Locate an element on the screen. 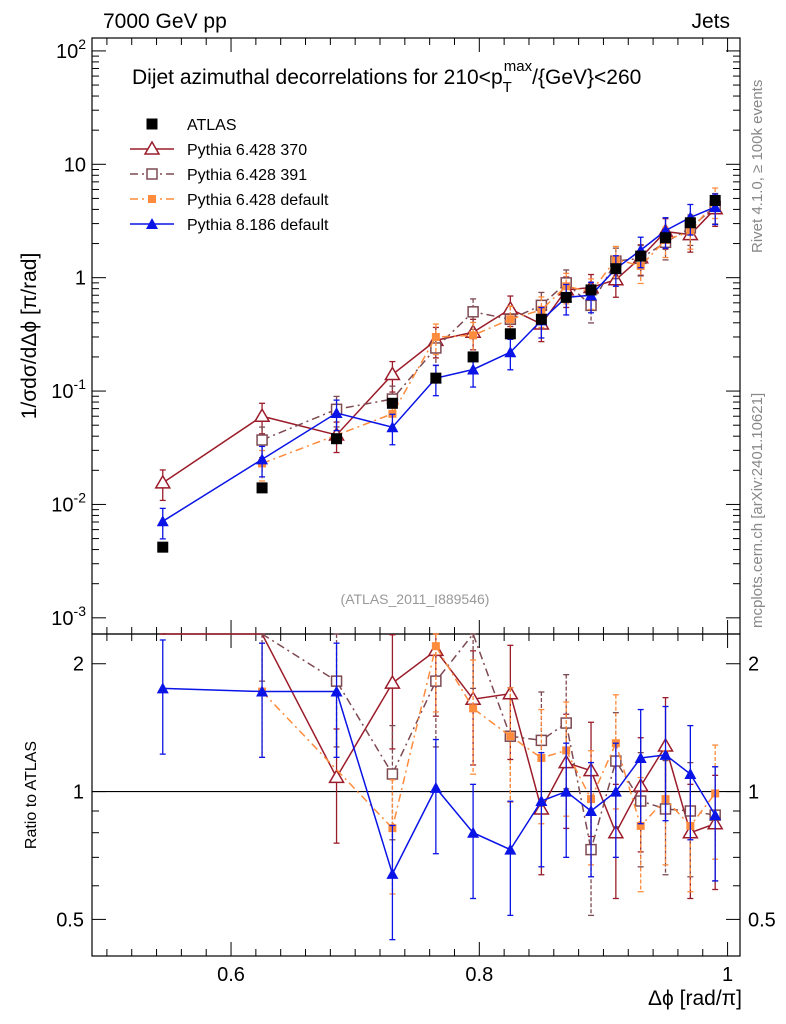 This screenshot has height=1024, width=786. ratio-y-tick-label: 2 is located at coordinates (78, 665).